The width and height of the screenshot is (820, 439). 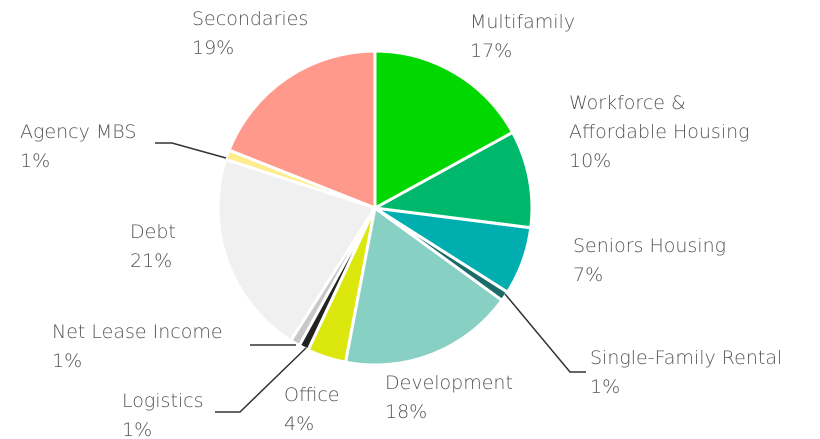 I want to click on slice-label: Seniors Housing 7%, so click(x=649, y=261).